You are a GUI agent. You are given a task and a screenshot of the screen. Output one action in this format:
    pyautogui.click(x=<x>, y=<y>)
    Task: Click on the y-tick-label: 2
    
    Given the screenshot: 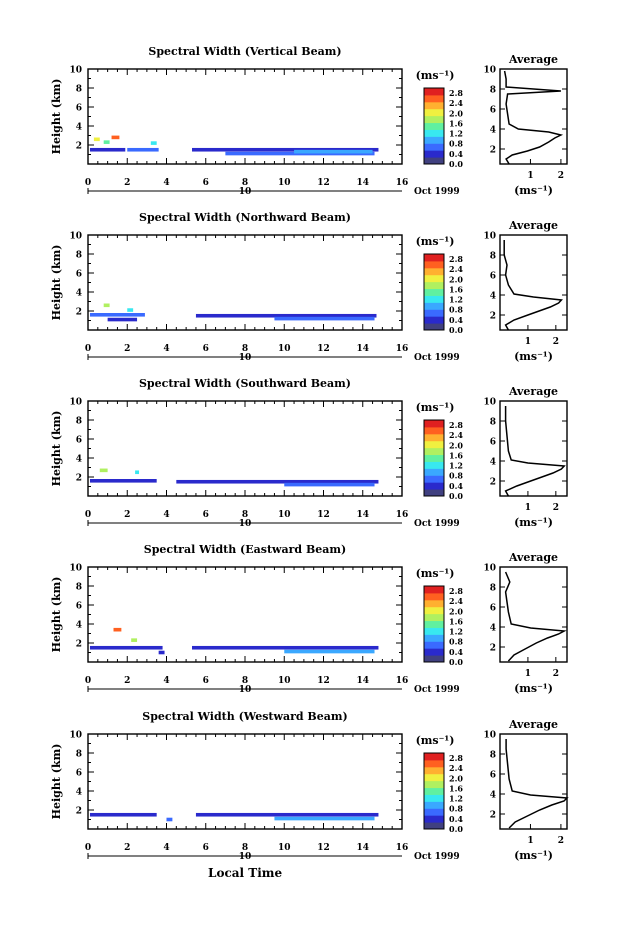 What is the action you would take?
    pyautogui.click(x=79, y=147)
    